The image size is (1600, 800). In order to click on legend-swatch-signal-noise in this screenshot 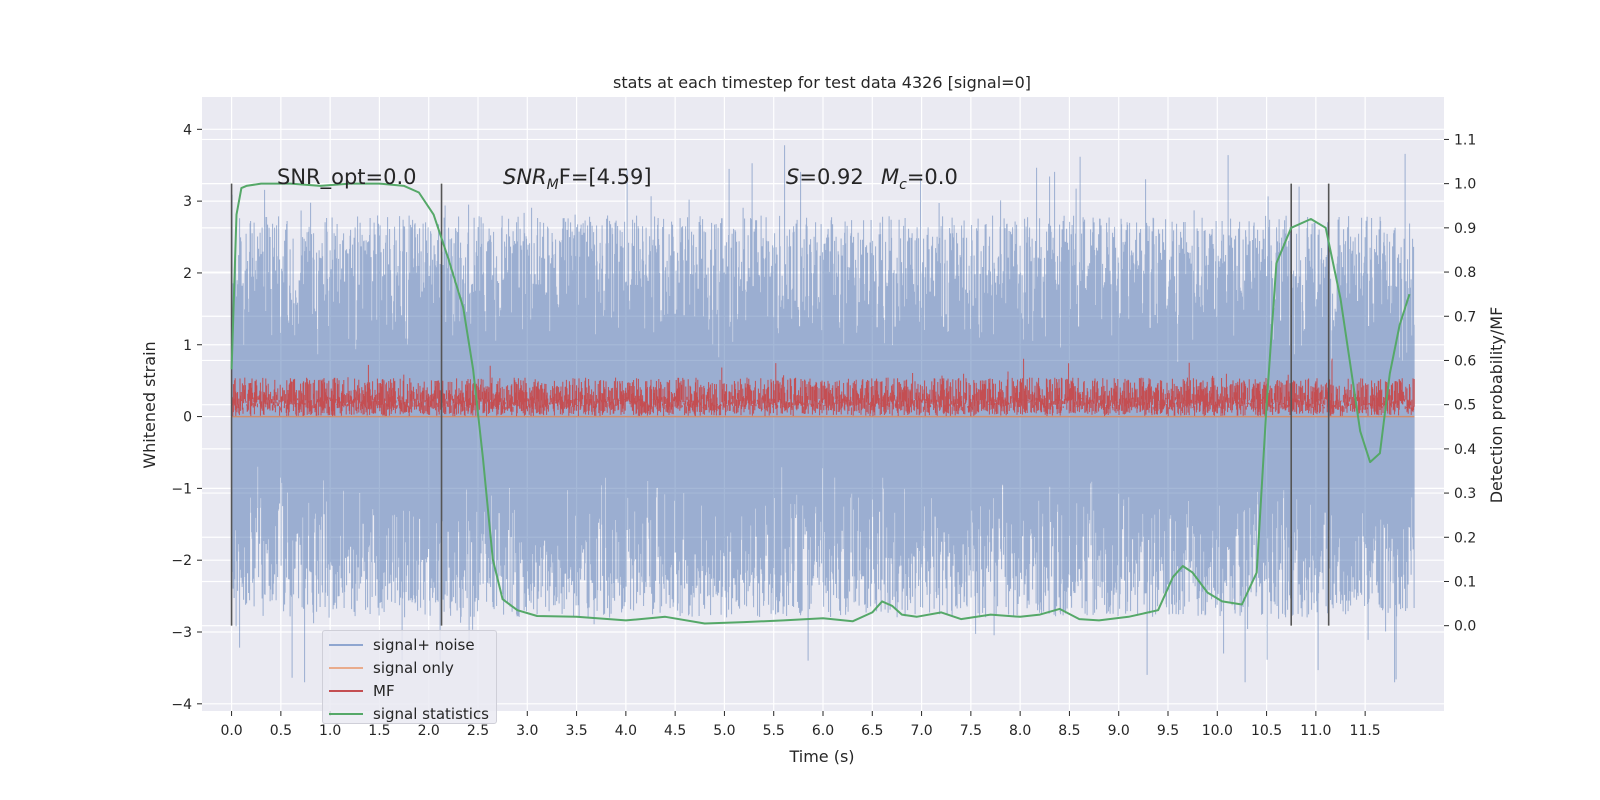, I will do `click(346, 645)`.